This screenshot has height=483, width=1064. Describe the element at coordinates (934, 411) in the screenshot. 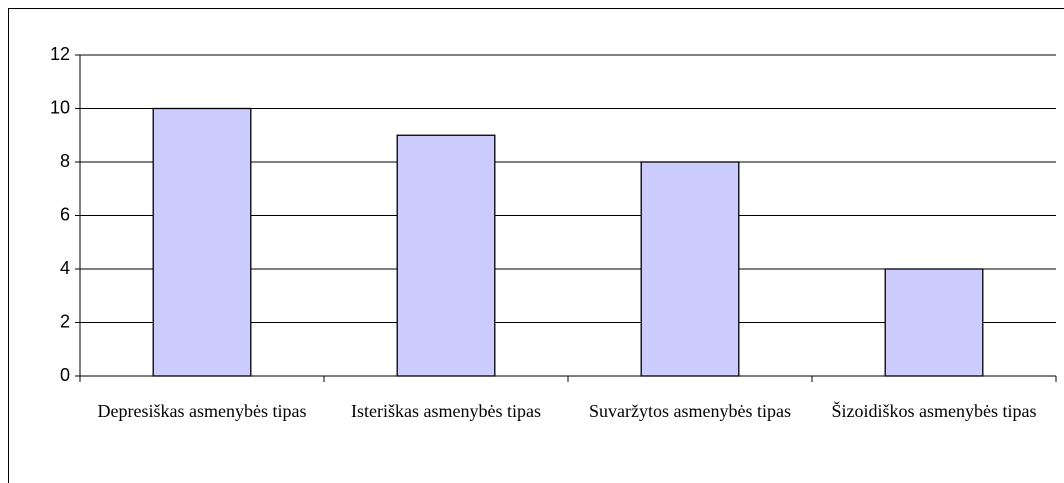

I see `x-tick-label: Šizoidiškos asmenybės tipas` at that location.